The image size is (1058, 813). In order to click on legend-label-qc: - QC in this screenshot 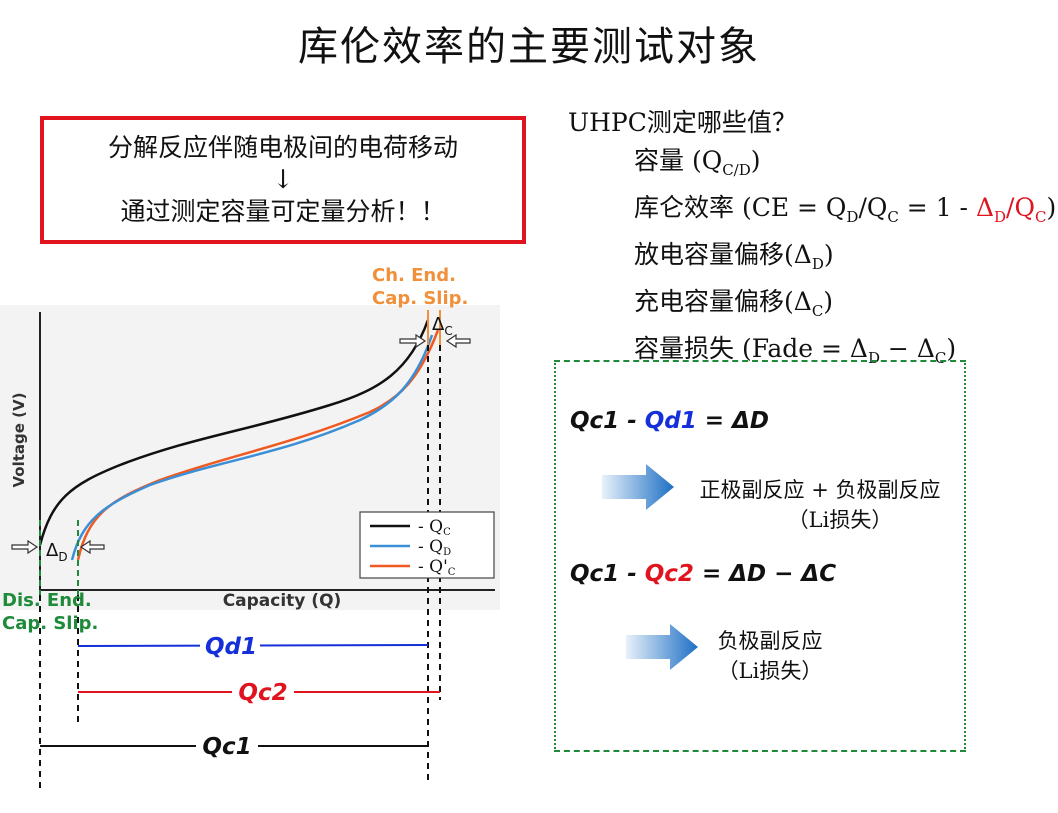, I will do `click(434, 527)`.